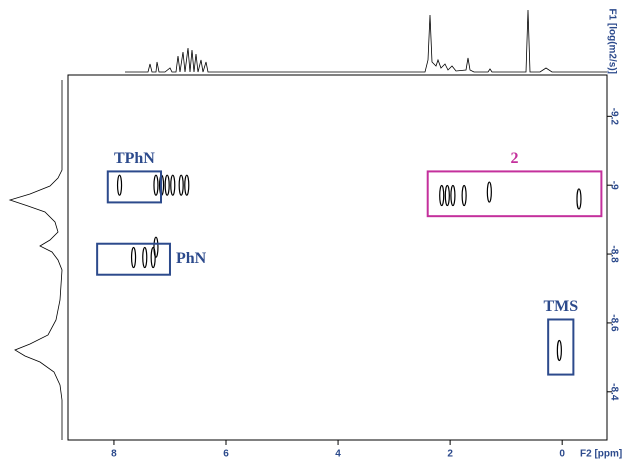  Describe the element at coordinates (515, 158) in the screenshot. I see `annotation-label: 2` at that location.